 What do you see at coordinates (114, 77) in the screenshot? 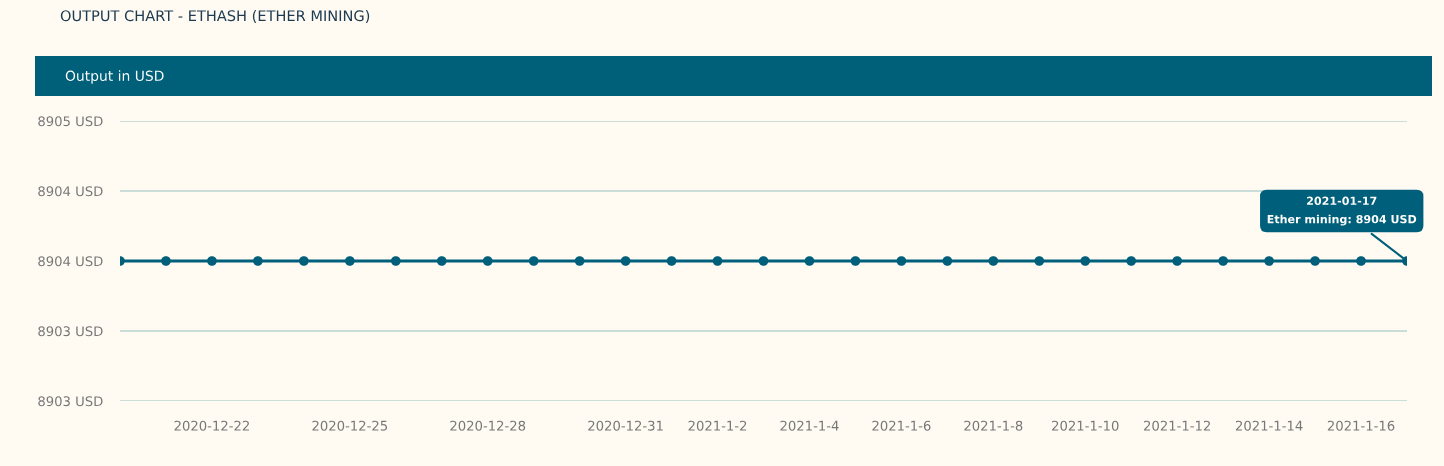
I see `chart-subtitle: Output in USD` at bounding box center [114, 77].